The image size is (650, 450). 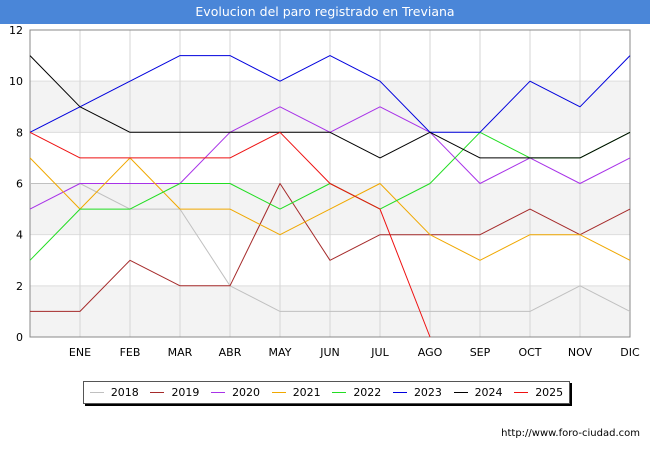 I want to click on legend-item-2024: 2024, so click(x=478, y=392).